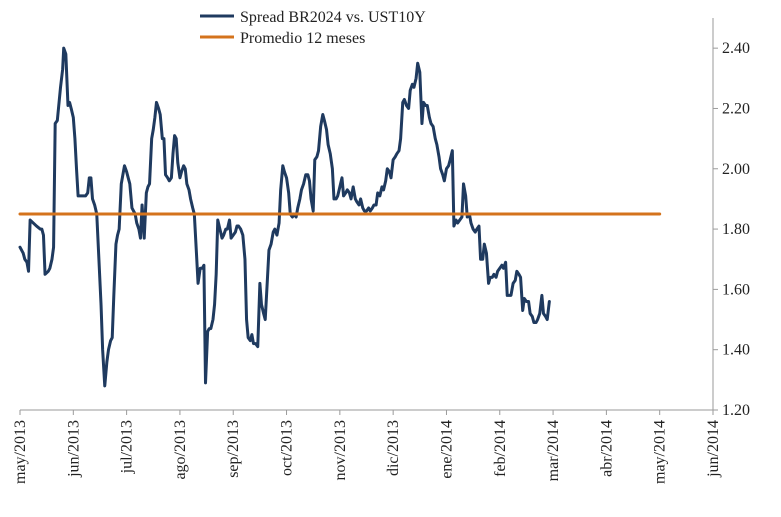 The height and width of the screenshot is (517, 781). Describe the element at coordinates (660, 452) in the screenshot. I see `x-tick-label: may/2014` at that location.